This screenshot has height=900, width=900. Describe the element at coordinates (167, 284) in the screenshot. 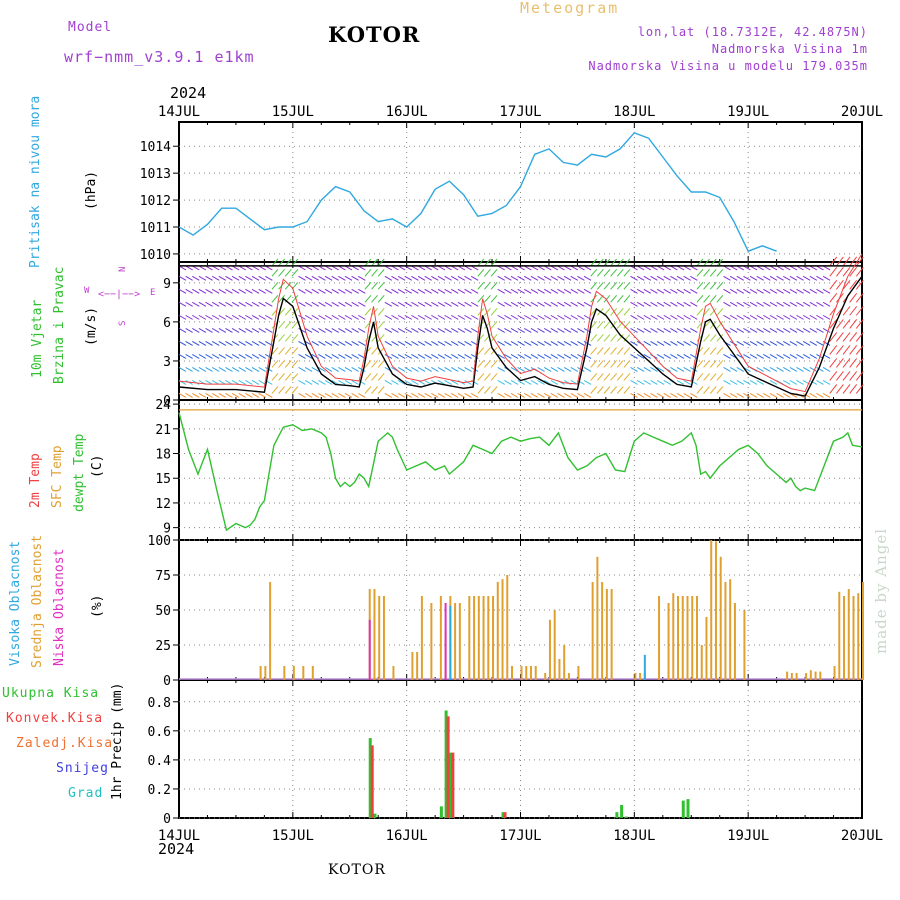

I see `ytick-label: 9` at that location.